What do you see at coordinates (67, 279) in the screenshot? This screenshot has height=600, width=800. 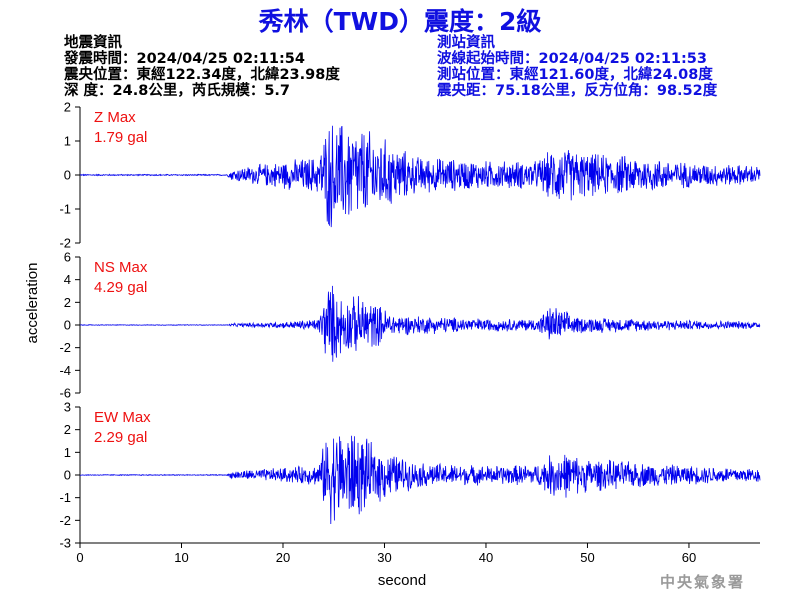 I see `y-tick-label: 4` at bounding box center [67, 279].